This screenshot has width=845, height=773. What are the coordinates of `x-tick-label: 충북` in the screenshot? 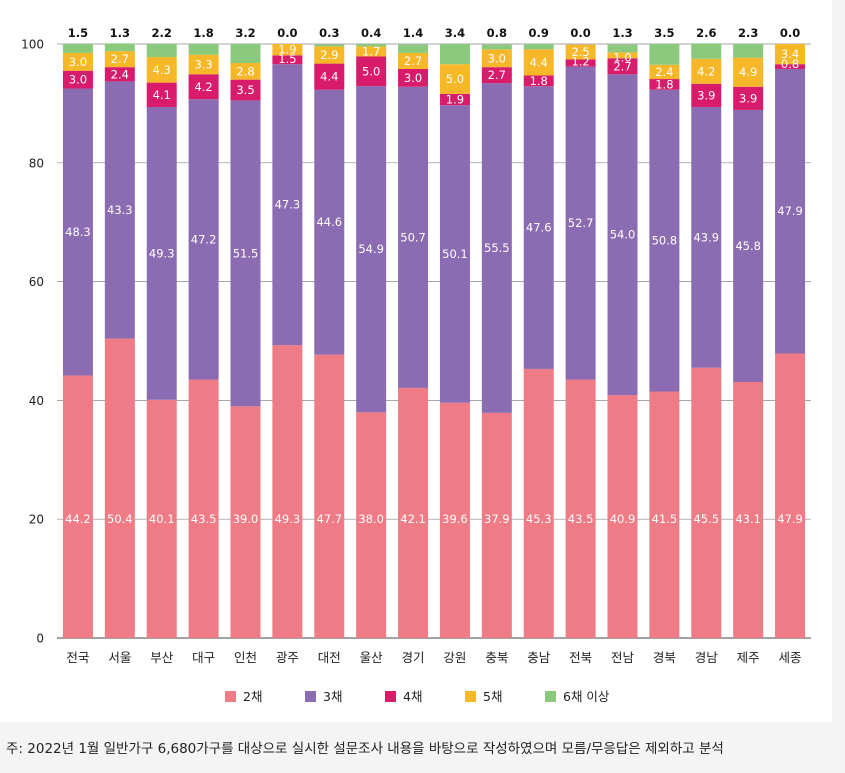 It's located at (496, 657).